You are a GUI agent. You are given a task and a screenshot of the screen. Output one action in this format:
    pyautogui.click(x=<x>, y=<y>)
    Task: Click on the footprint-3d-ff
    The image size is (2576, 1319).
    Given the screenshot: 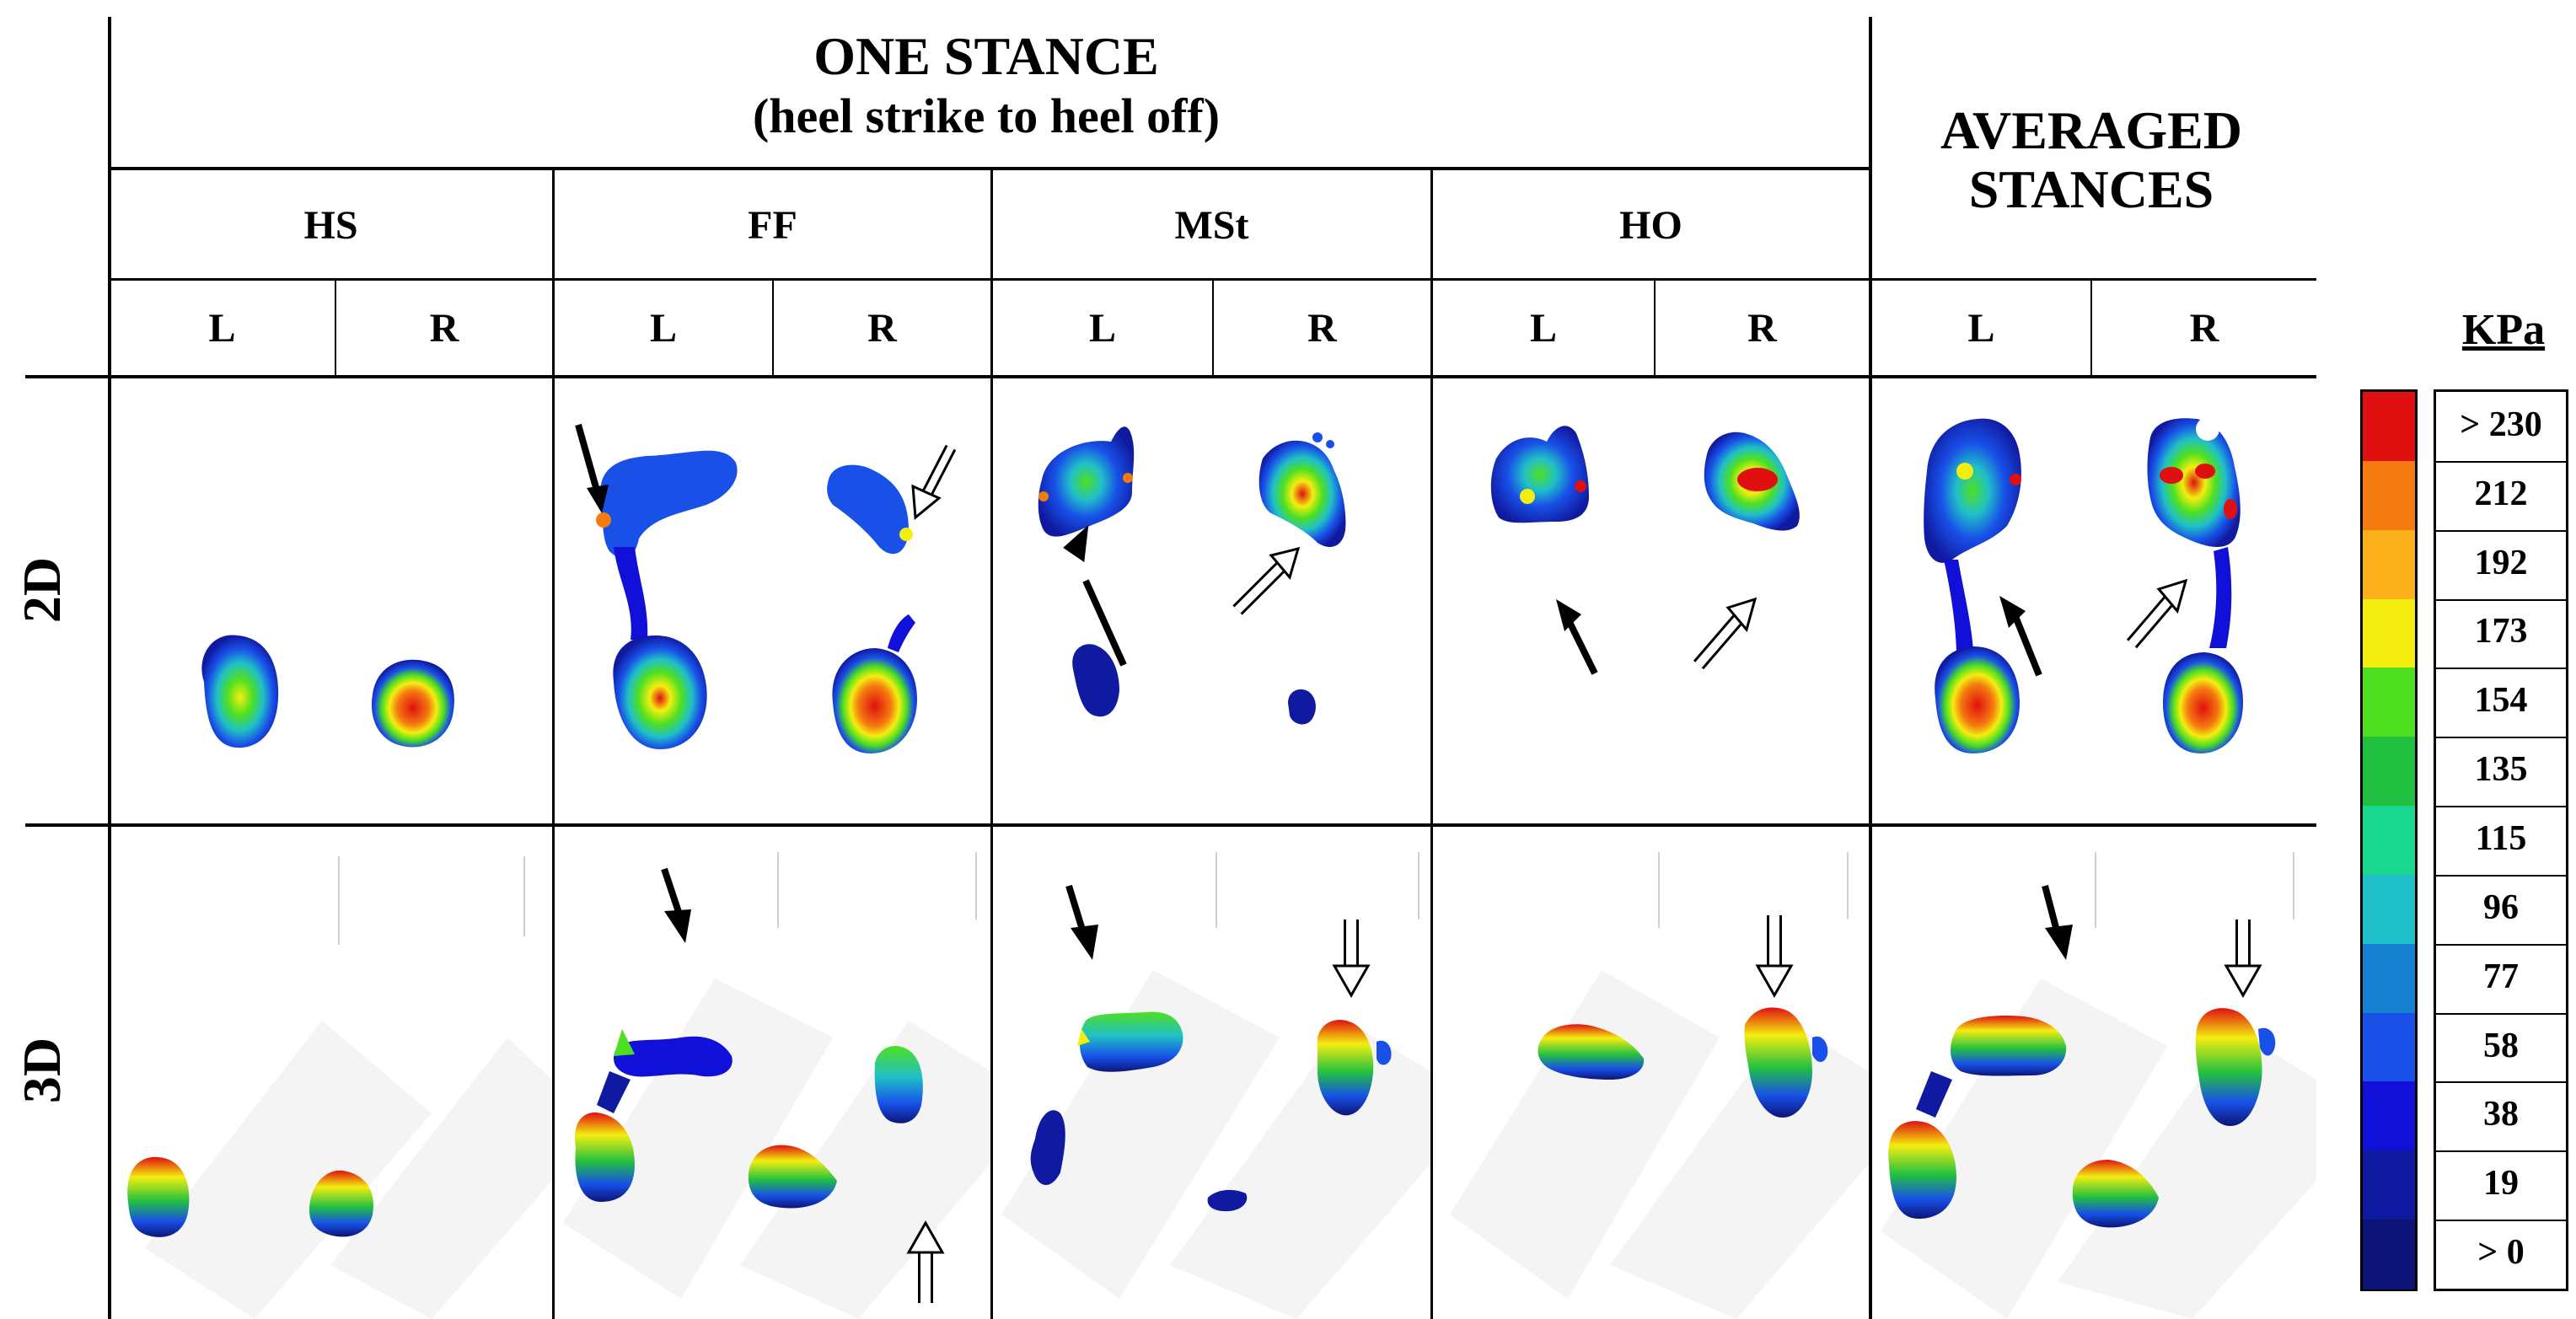 What is the action you would take?
    pyautogui.click(x=772, y=1073)
    